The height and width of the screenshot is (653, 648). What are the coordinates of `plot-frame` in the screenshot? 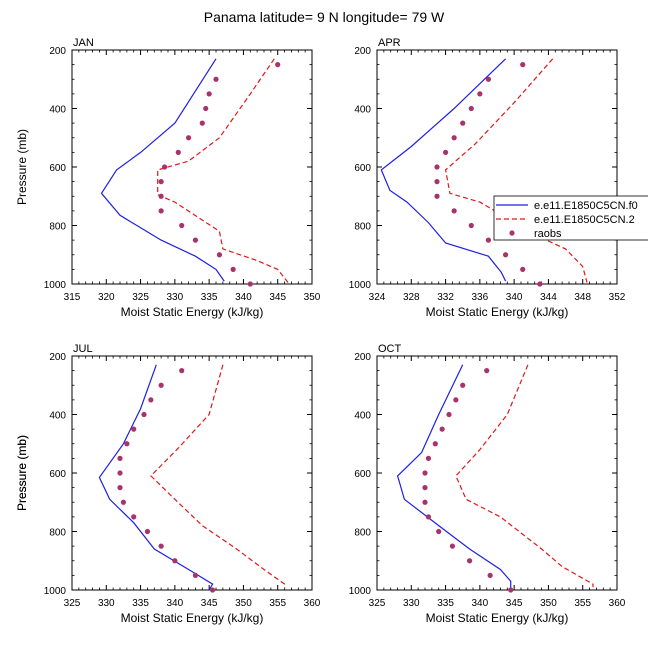 It's located at (497, 473).